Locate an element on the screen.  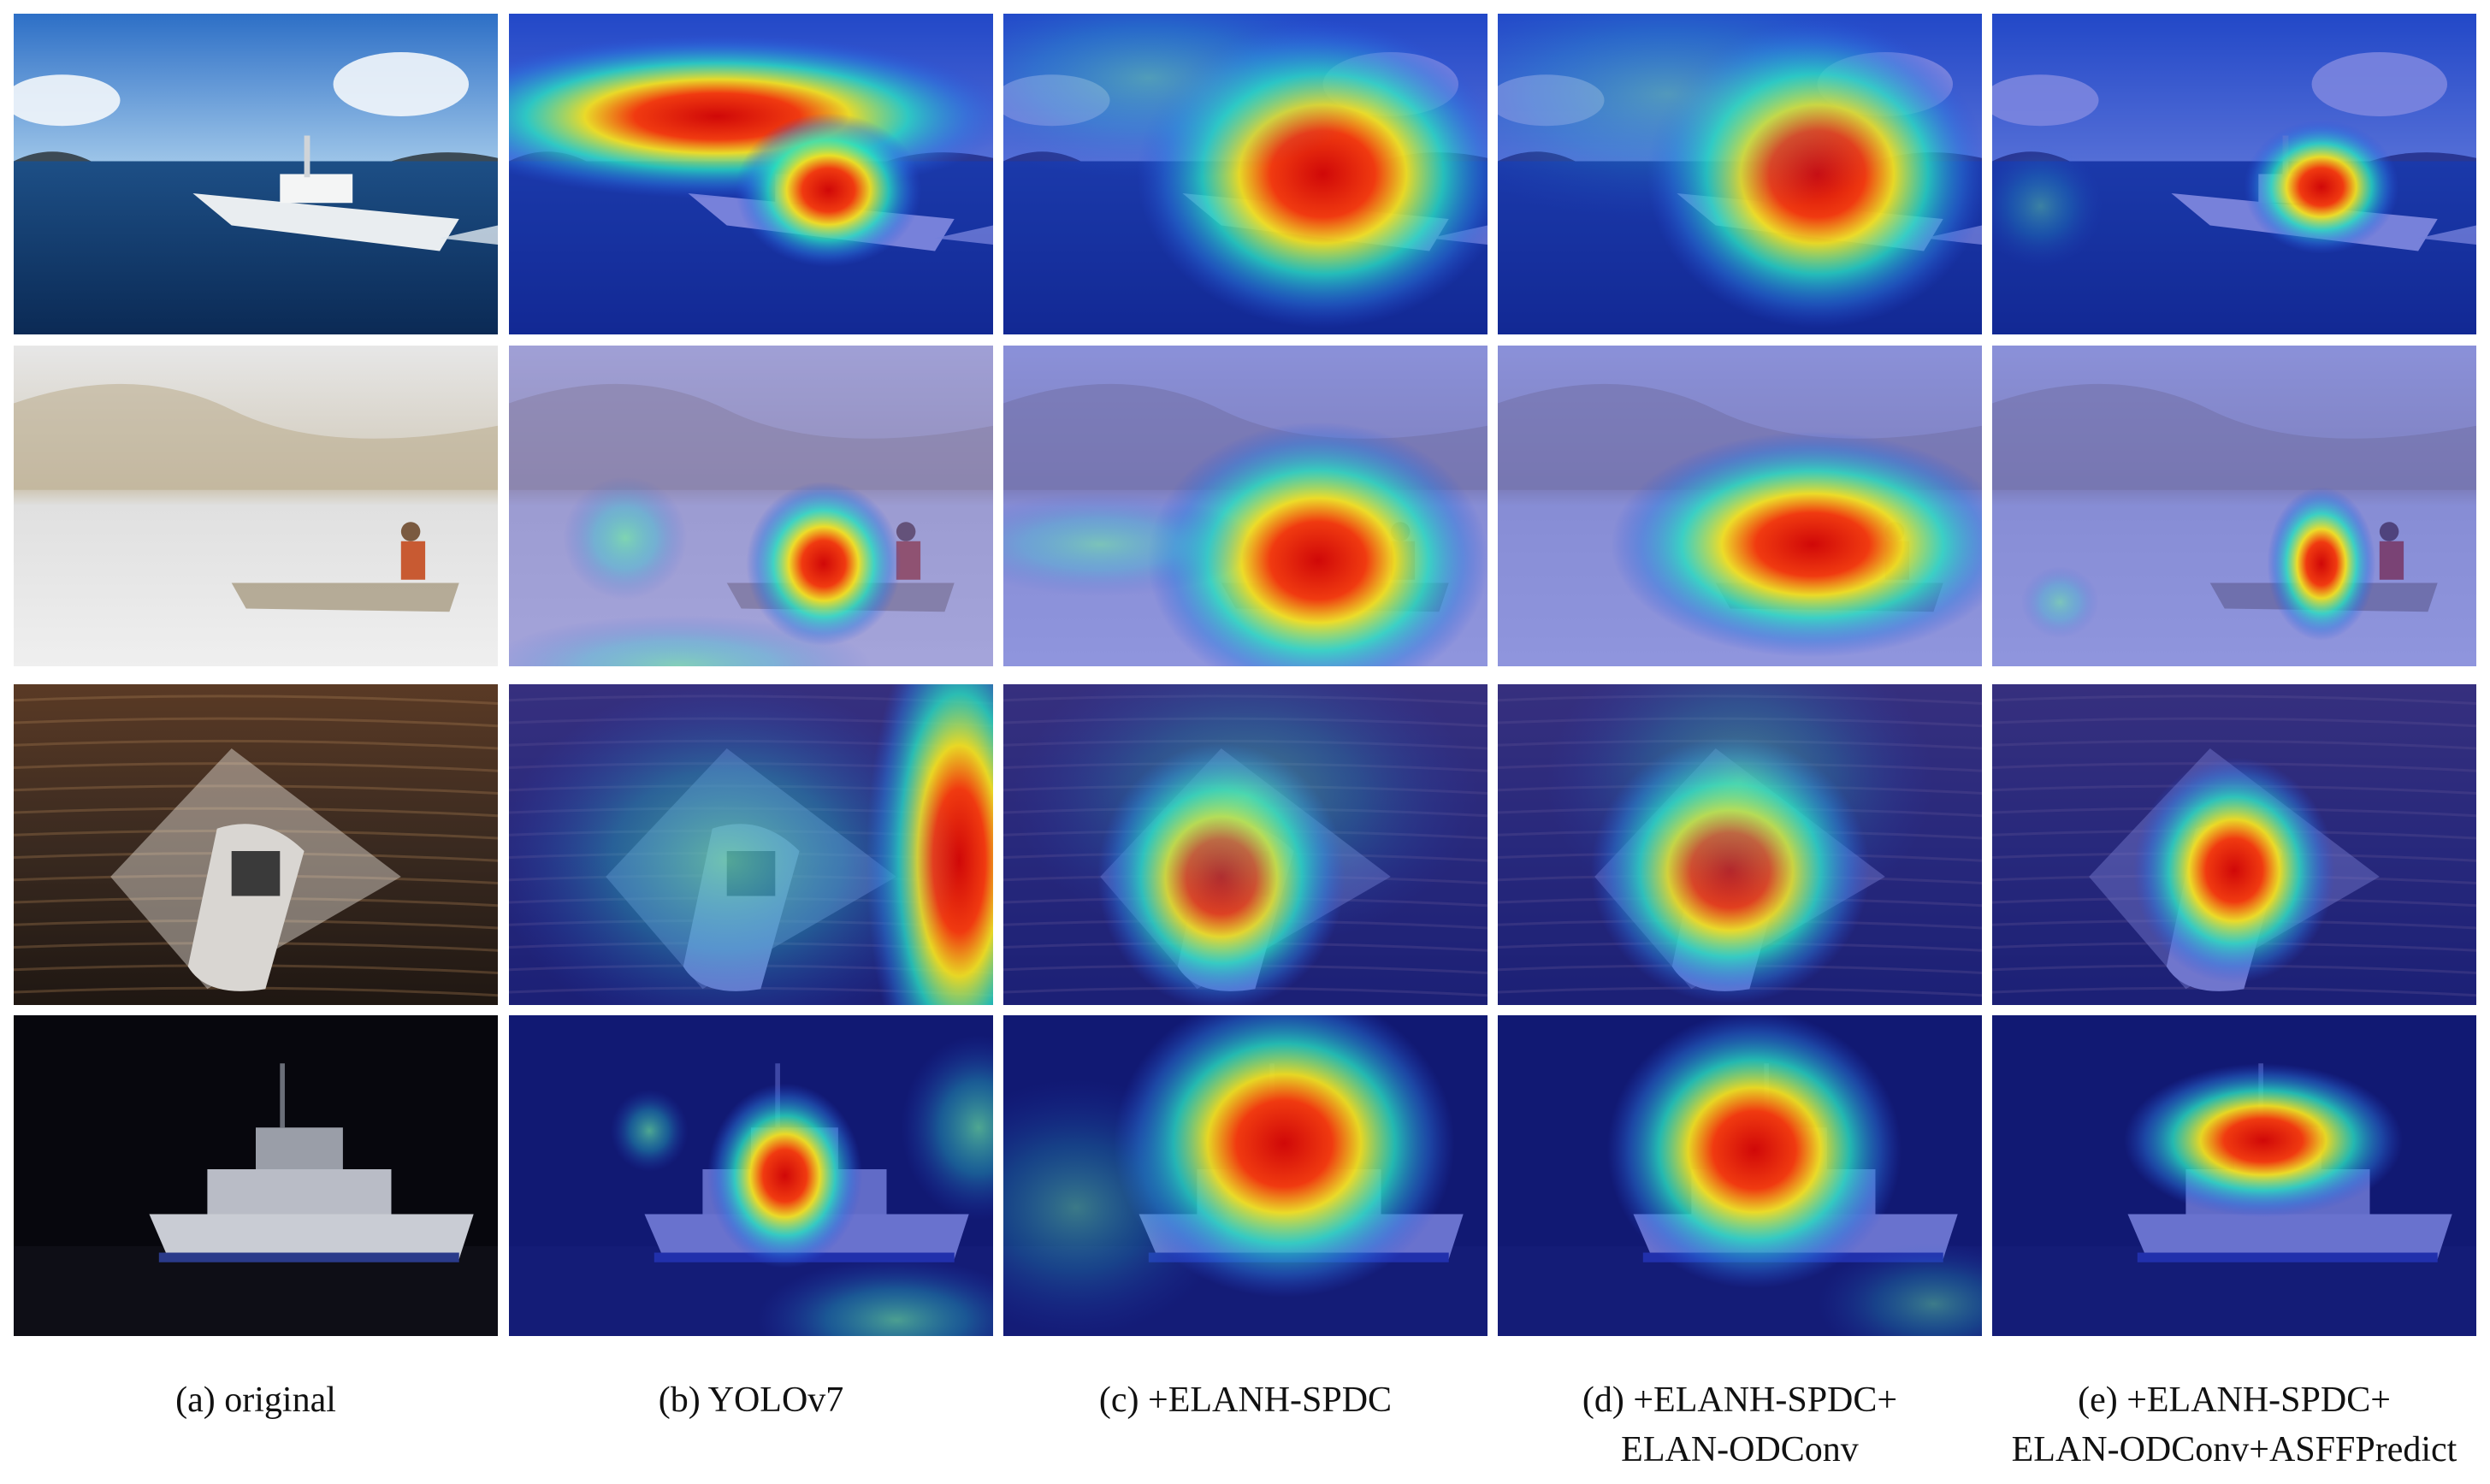
tile-ship-at-night-elanh-spdc-odconv-asff is located at coordinates (2234, 1175).